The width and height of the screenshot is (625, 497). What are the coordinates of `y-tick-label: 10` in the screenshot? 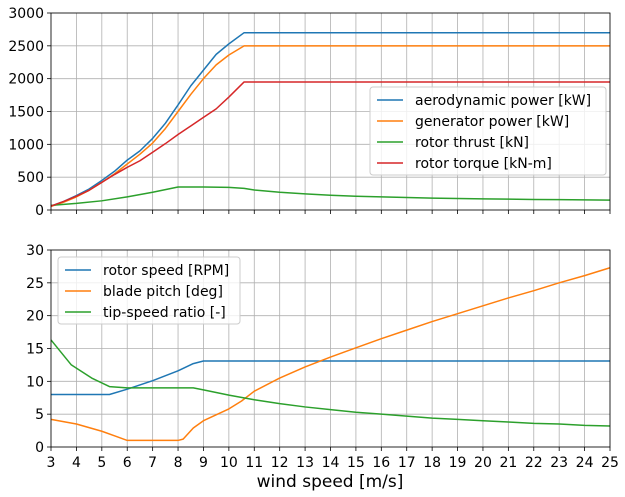 It's located at (35, 382).